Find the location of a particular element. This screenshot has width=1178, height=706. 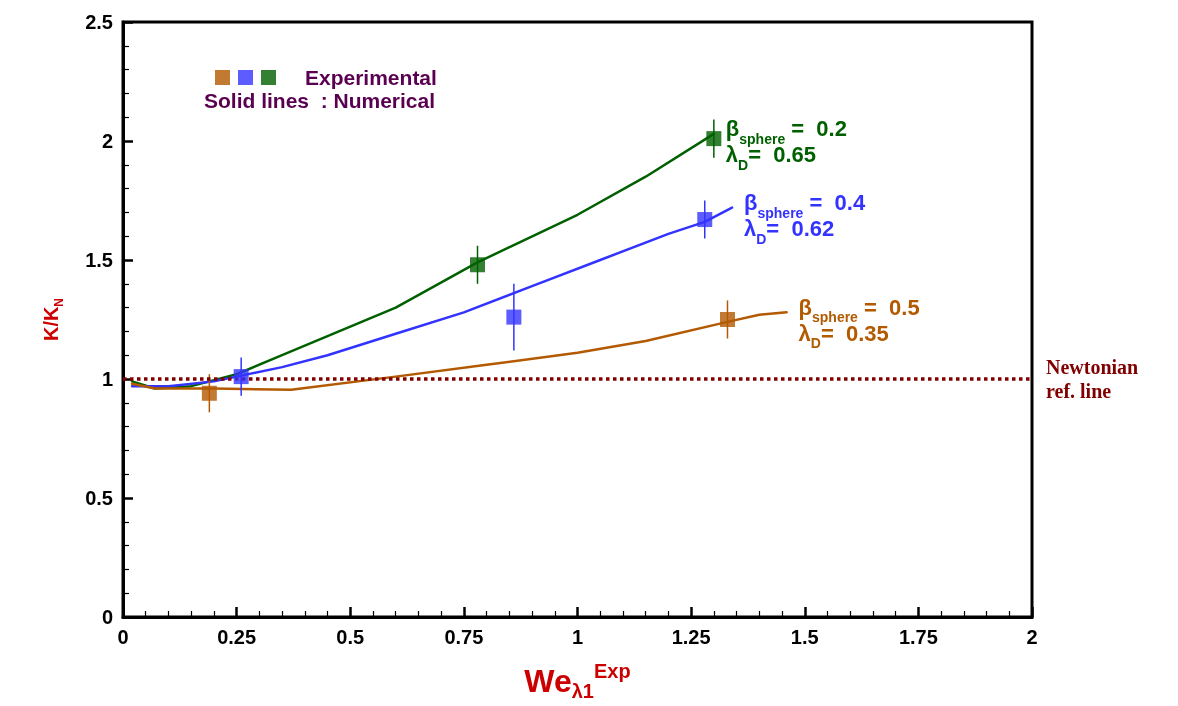

x-tick-label: 1.75 is located at coordinates (918, 637).